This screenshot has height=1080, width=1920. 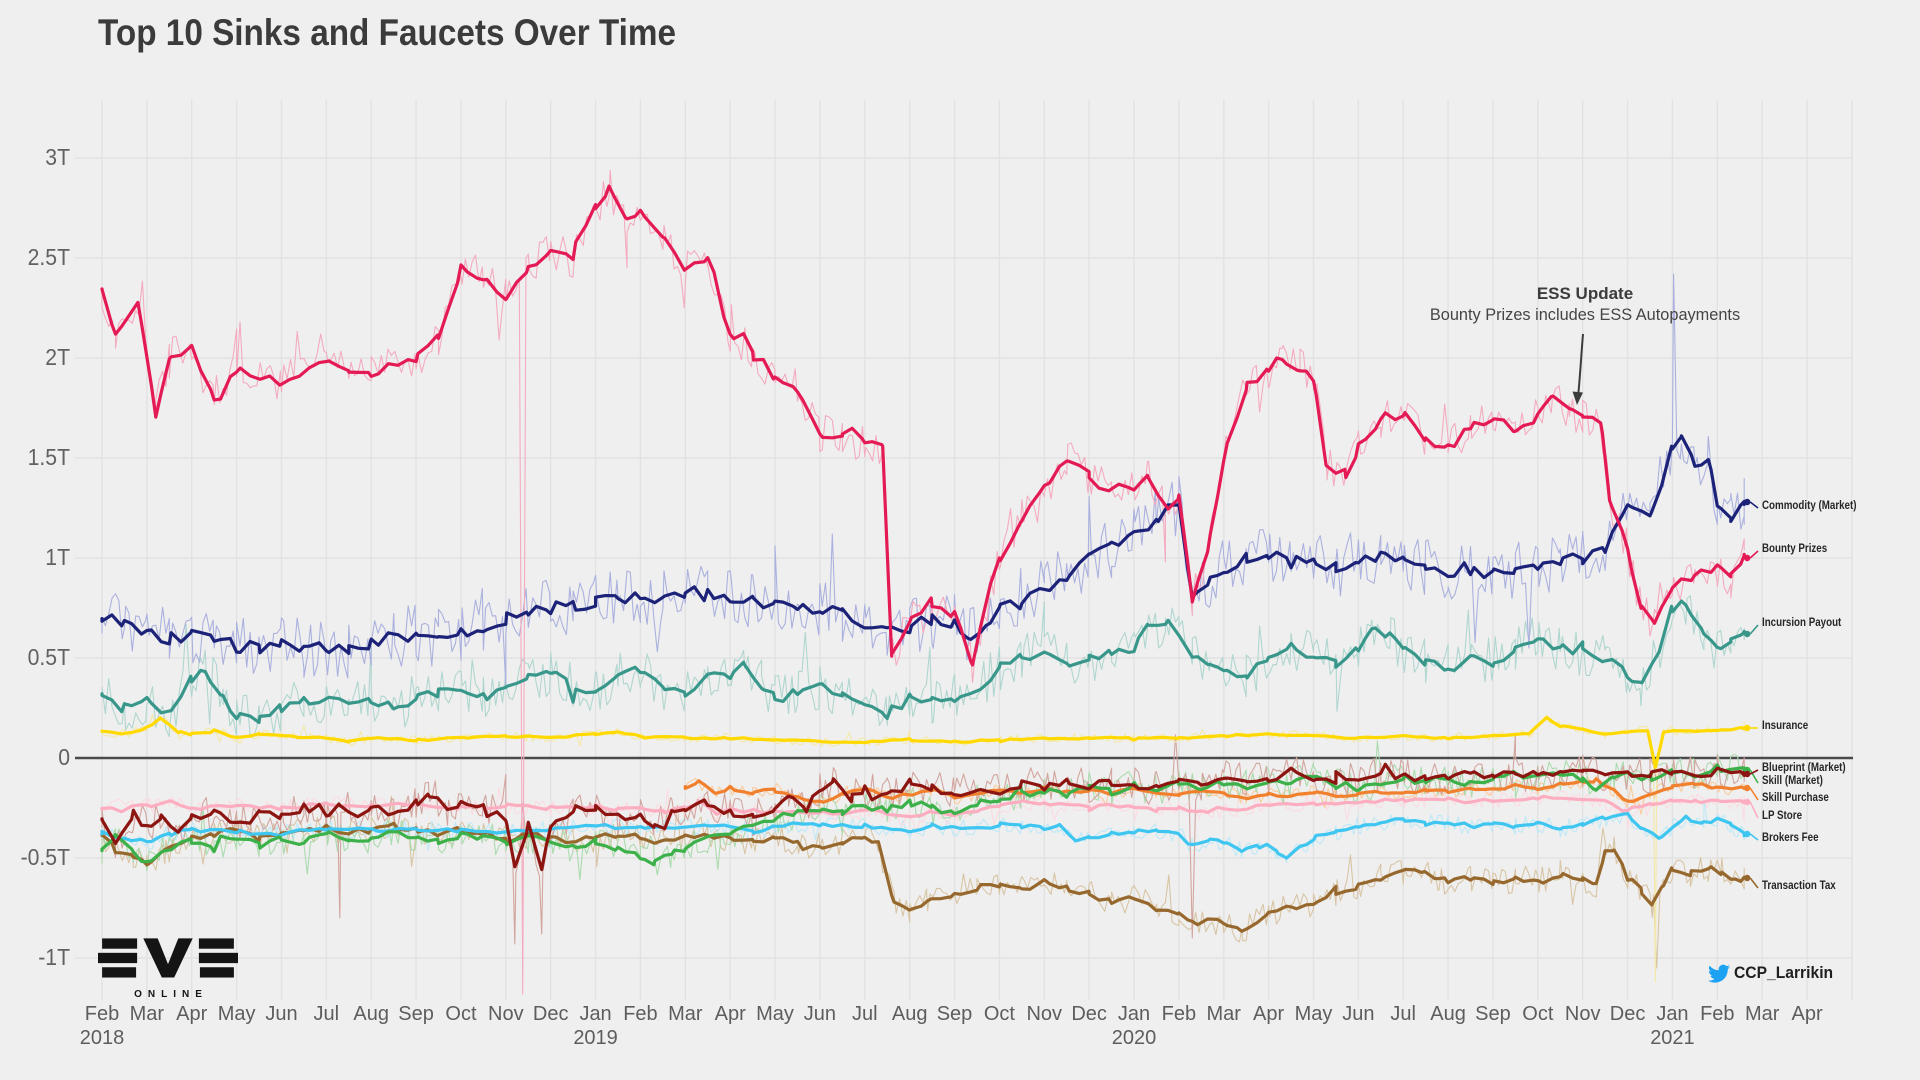 What do you see at coordinates (1754, 810) in the screenshot?
I see `legend-connector-lp-store` at bounding box center [1754, 810].